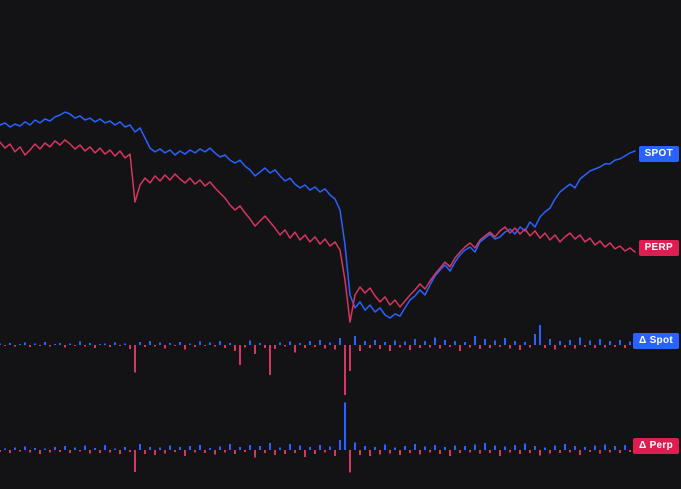 The image size is (681, 489). I want to click on delta-spot-histogram, so click(318, 360).